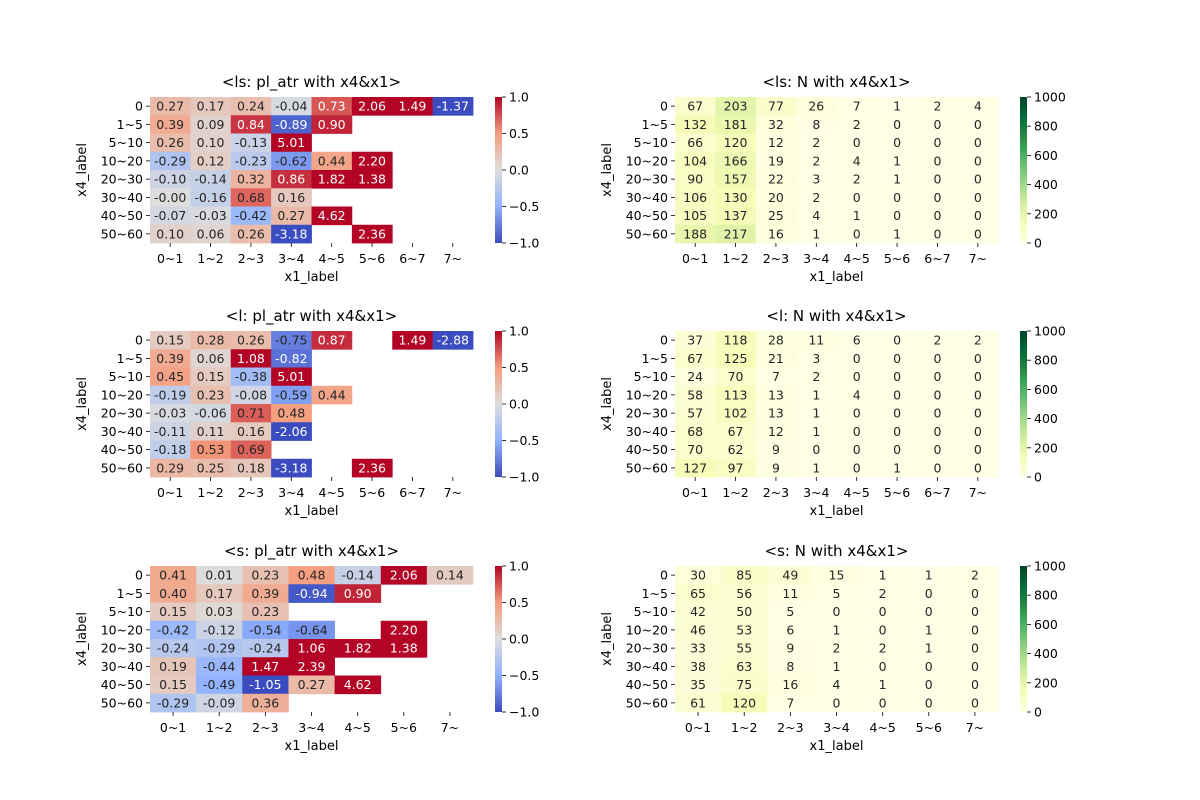  I want to click on cell-value-label: -2.88, so click(453, 340).